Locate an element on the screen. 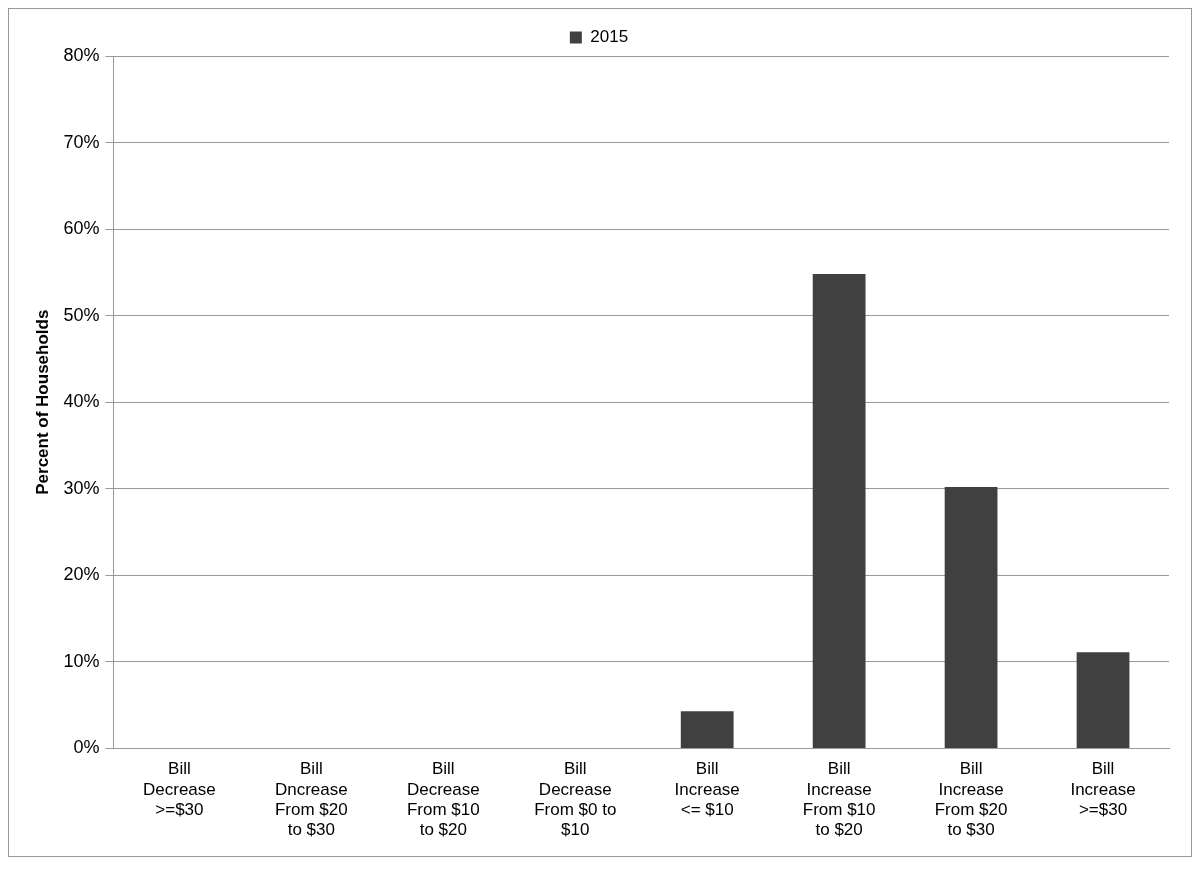 The width and height of the screenshot is (1204, 869). y-tick-label: 60% is located at coordinates (81, 228).